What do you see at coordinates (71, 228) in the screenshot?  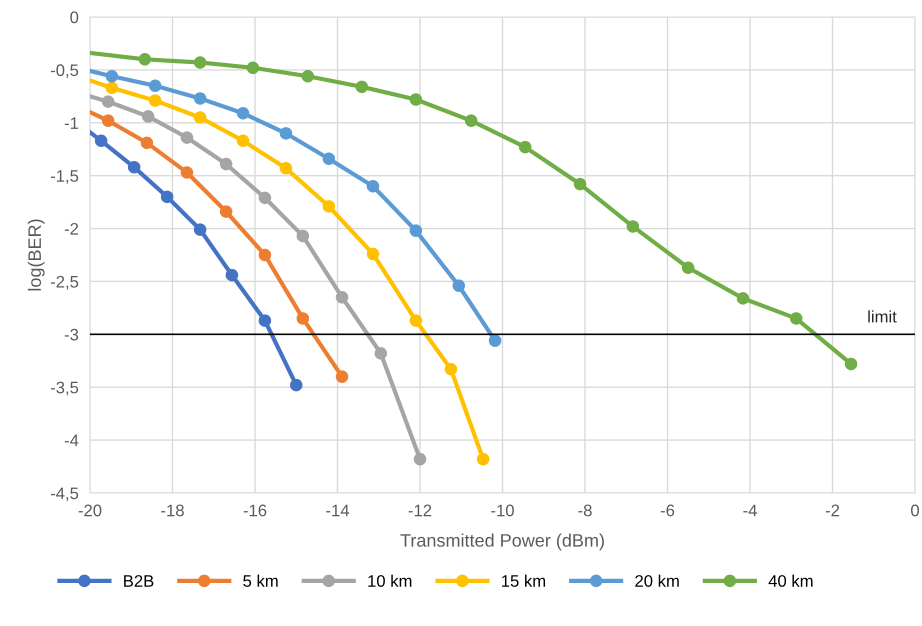 I see `y-tick-label: -2` at bounding box center [71, 228].